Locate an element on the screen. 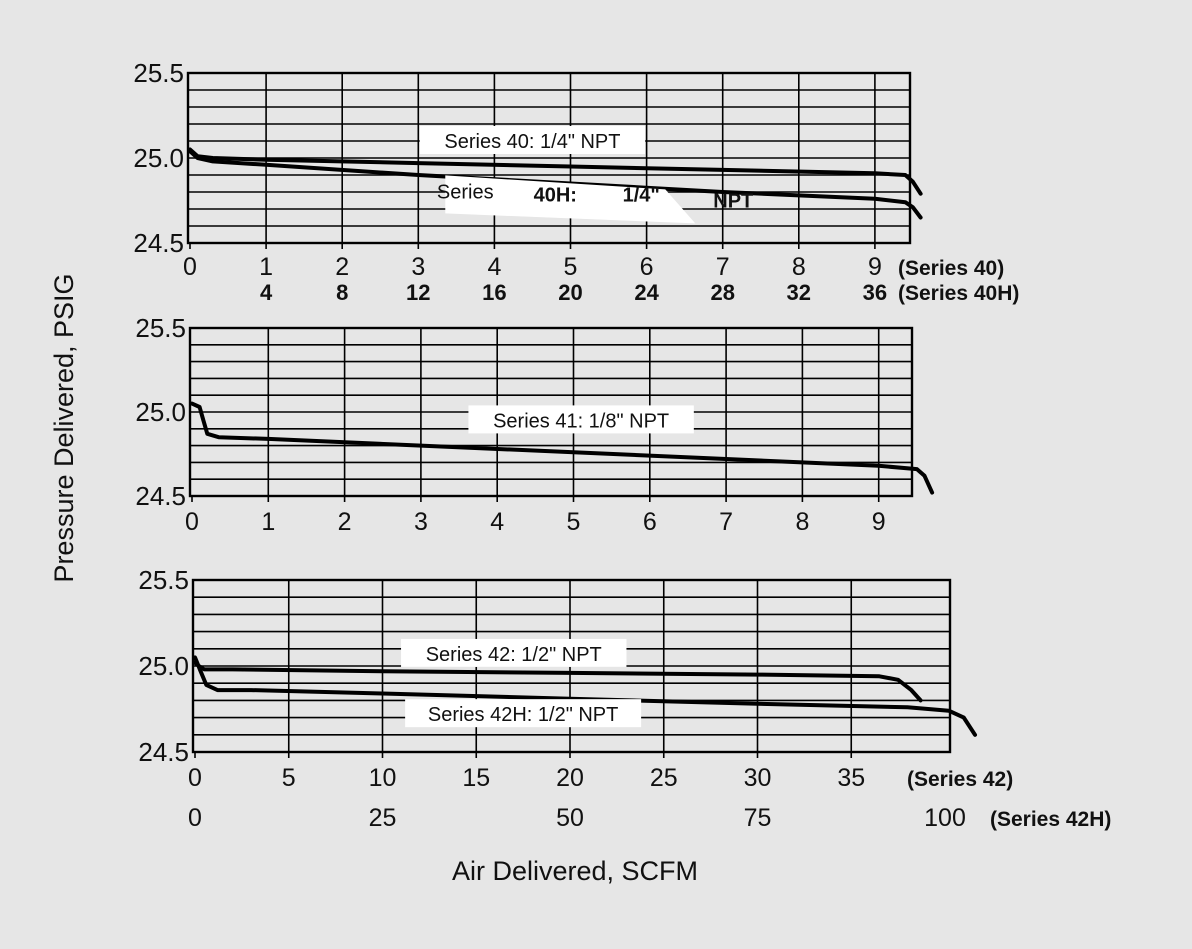 The height and width of the screenshot is (949, 1192). x-tick-label: 75 is located at coordinates (758, 818).